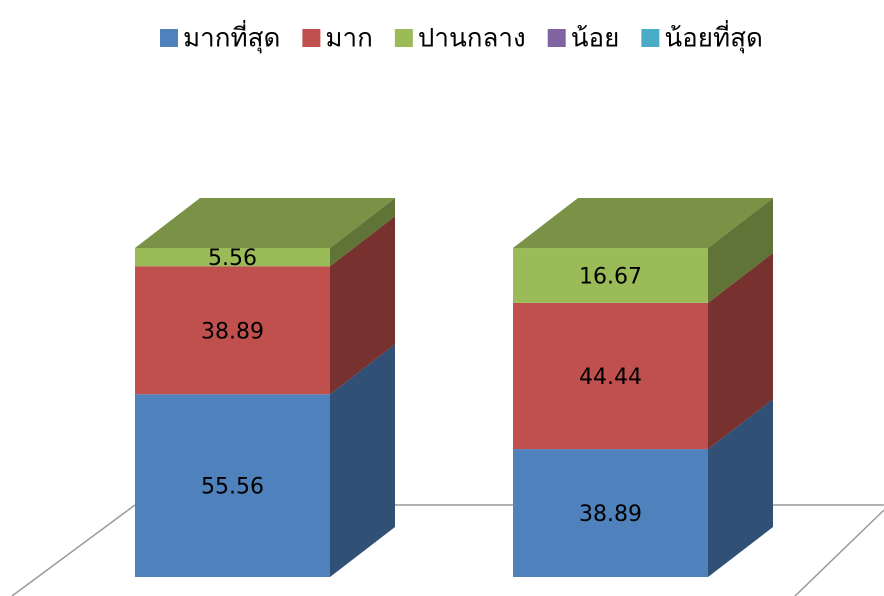 The image size is (884, 596). I want to click on legend-label: ปานกลาง, so click(472, 39).